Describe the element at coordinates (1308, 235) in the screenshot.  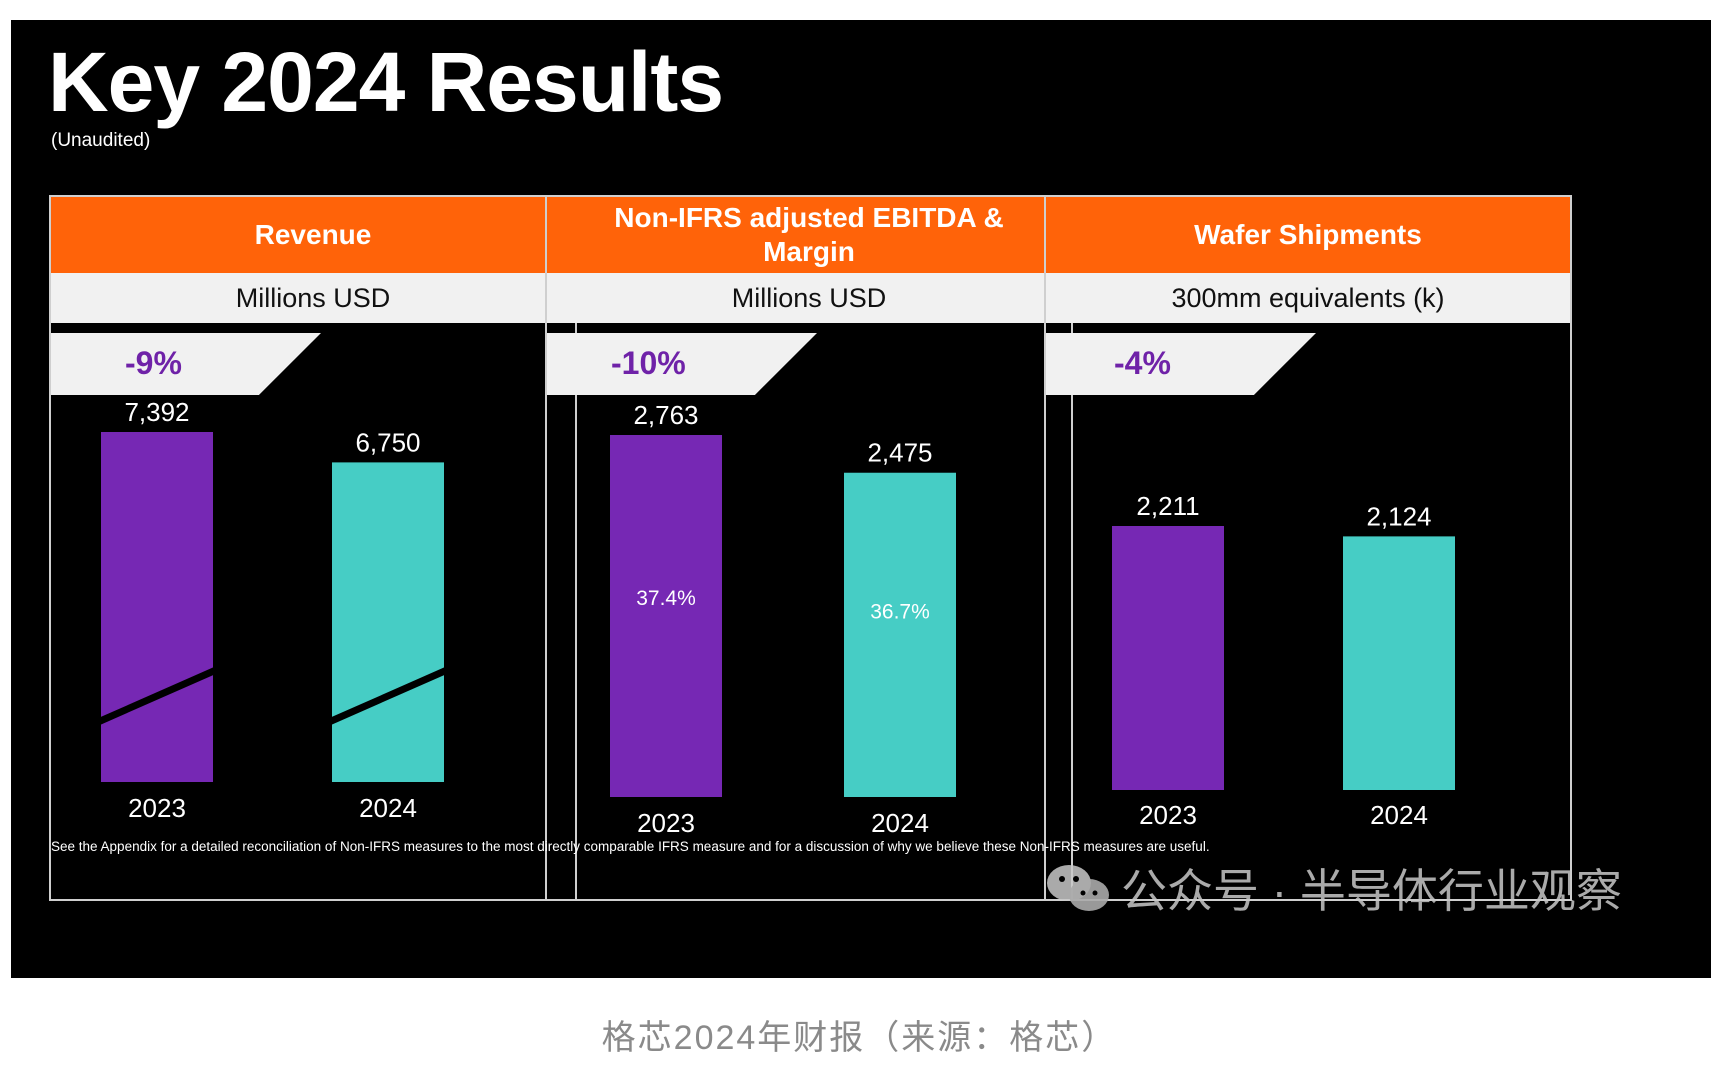
I see `panel-title: Wafer Shipments` at that location.